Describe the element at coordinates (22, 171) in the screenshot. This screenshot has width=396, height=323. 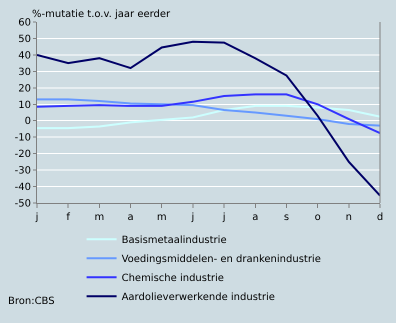
I see `y-tick-label: -30` at that location.